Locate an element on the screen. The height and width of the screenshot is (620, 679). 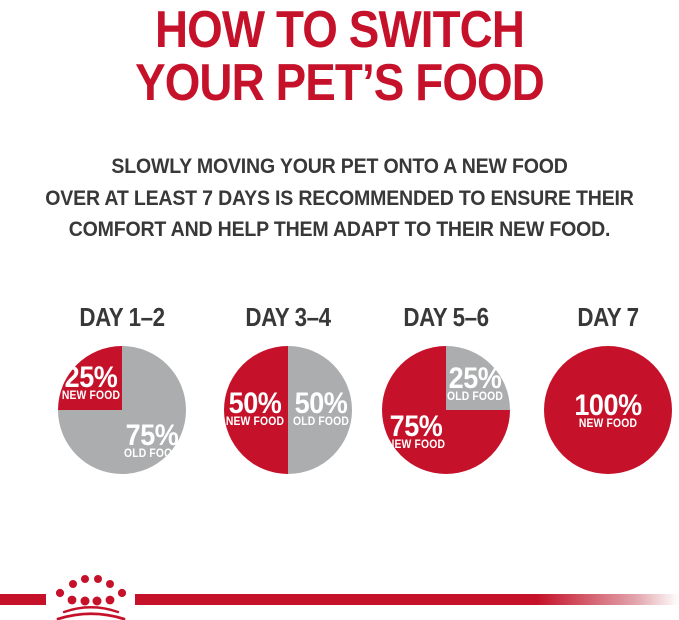
day-3-4-new-food-slice-label: 50% NEW FOOD is located at coordinates (255, 408).